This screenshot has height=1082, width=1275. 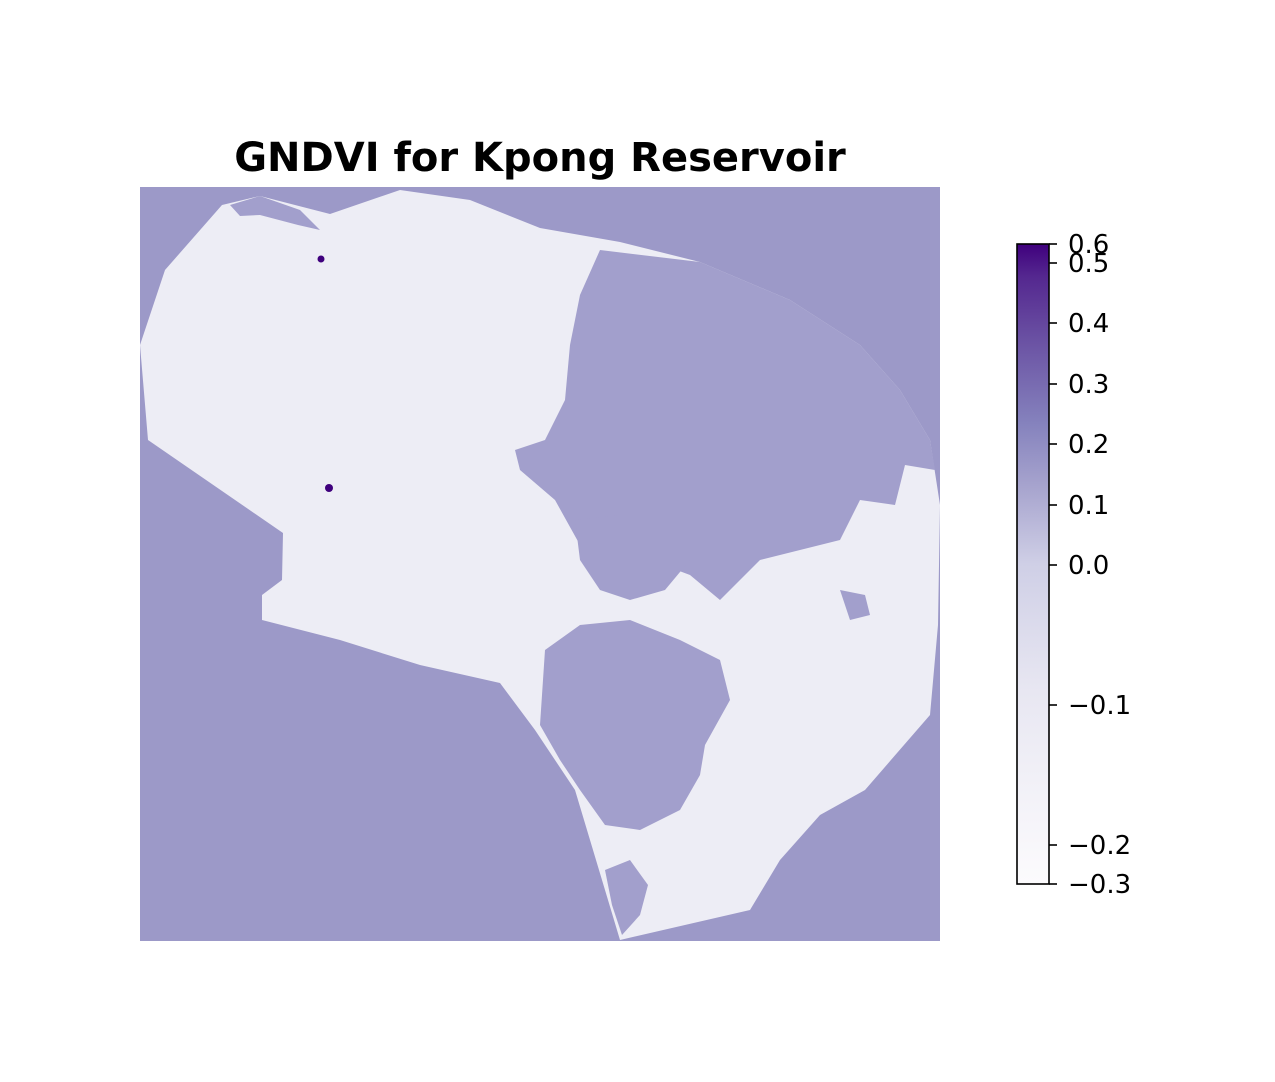 I want to click on colorbar-frame, so click(x=1033, y=564).